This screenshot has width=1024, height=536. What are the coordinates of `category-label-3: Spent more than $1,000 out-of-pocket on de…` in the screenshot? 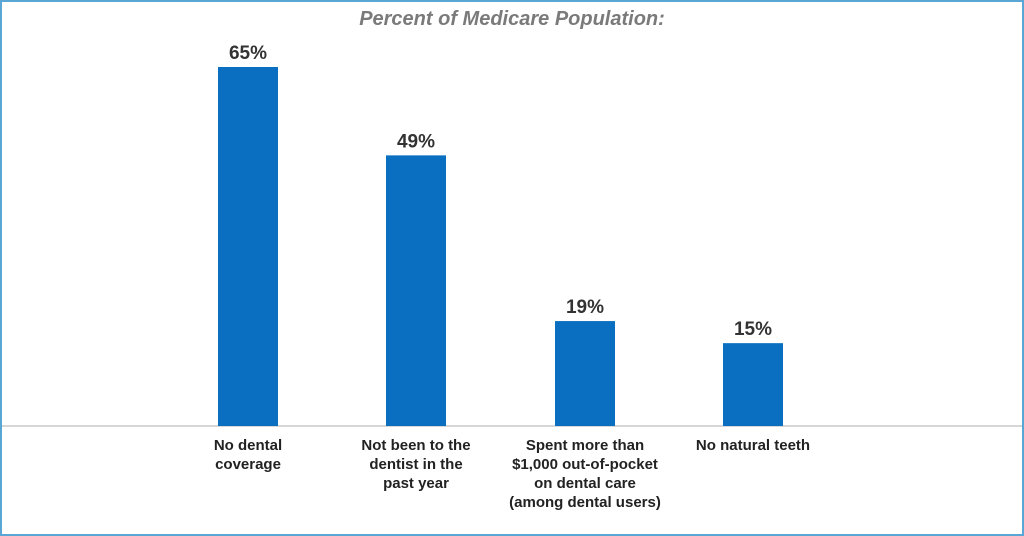 It's located at (585, 474).